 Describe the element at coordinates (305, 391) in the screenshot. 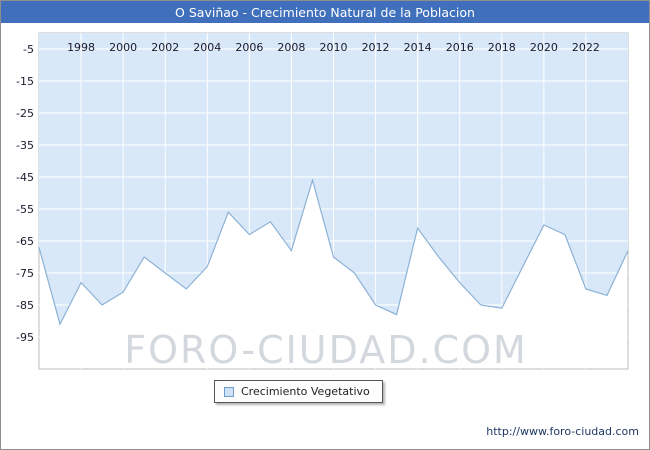

I see `legend-label: Crecimiento Vegetativo` at that location.